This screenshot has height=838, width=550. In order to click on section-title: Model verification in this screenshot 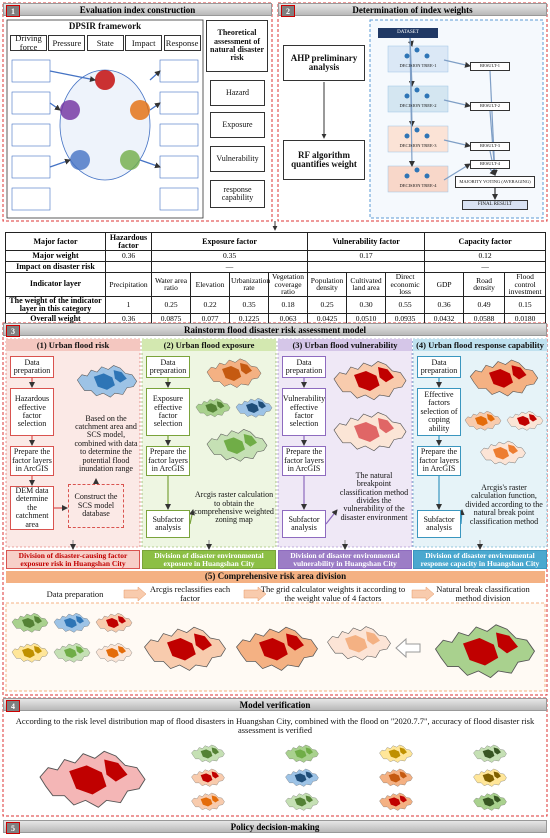, I will do `click(275, 704)`.